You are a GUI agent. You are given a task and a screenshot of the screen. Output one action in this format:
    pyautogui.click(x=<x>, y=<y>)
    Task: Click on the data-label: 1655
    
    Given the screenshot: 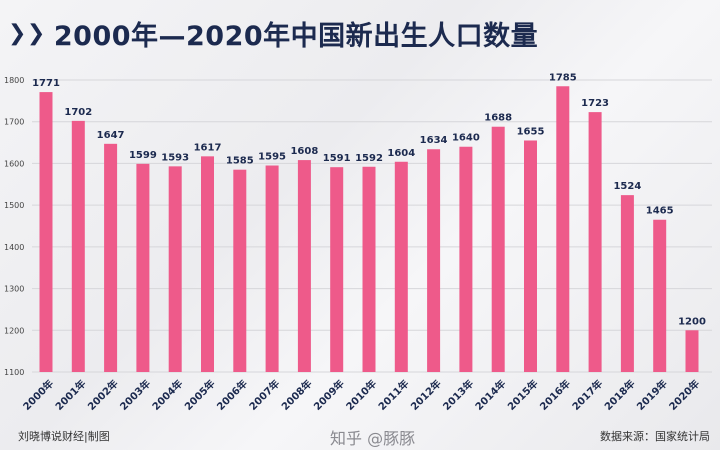 What is the action you would take?
    pyautogui.click(x=531, y=131)
    